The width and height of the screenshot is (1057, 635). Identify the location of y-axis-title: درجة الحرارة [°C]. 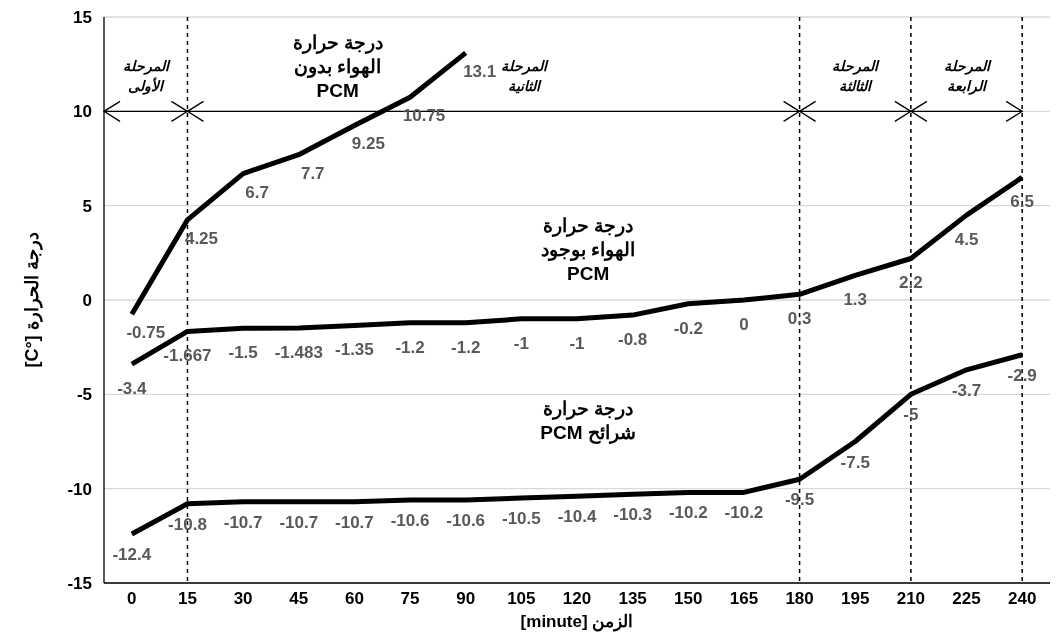
(32, 300).